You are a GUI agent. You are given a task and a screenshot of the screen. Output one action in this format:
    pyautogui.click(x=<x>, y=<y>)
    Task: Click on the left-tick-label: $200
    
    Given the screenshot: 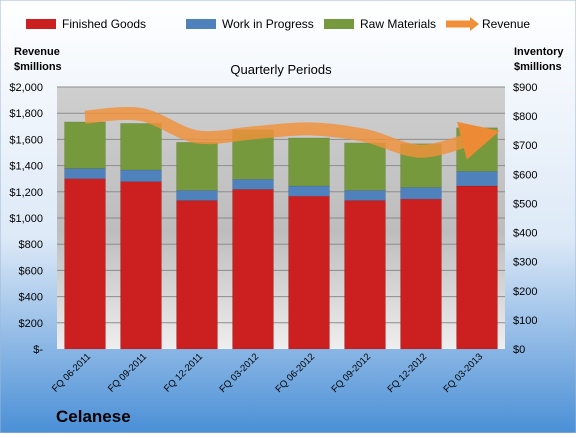 What is the action you would take?
    pyautogui.click(x=31, y=324)
    